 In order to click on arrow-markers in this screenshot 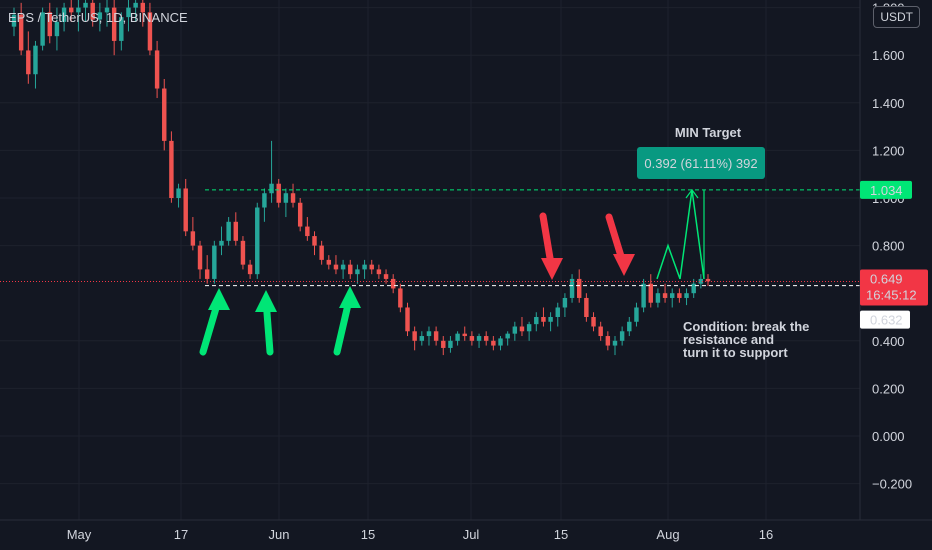, I will do `click(417, 284)`.